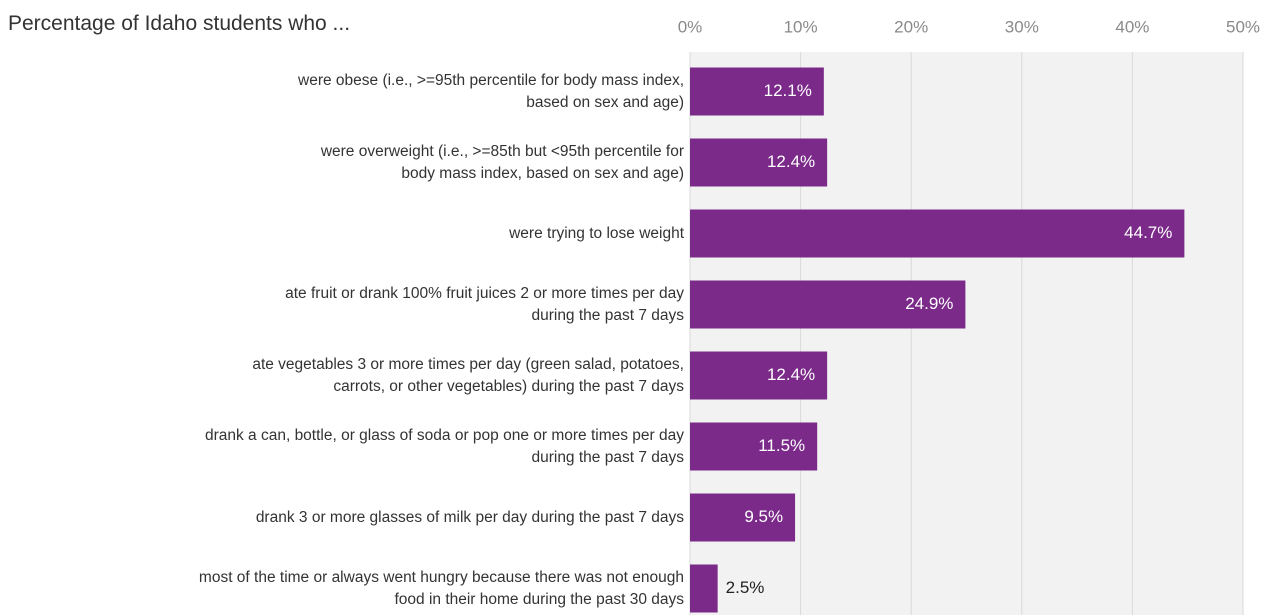 This screenshot has height=615, width=1274. What do you see at coordinates (929, 303) in the screenshot?
I see `data-label: 24.9%` at bounding box center [929, 303].